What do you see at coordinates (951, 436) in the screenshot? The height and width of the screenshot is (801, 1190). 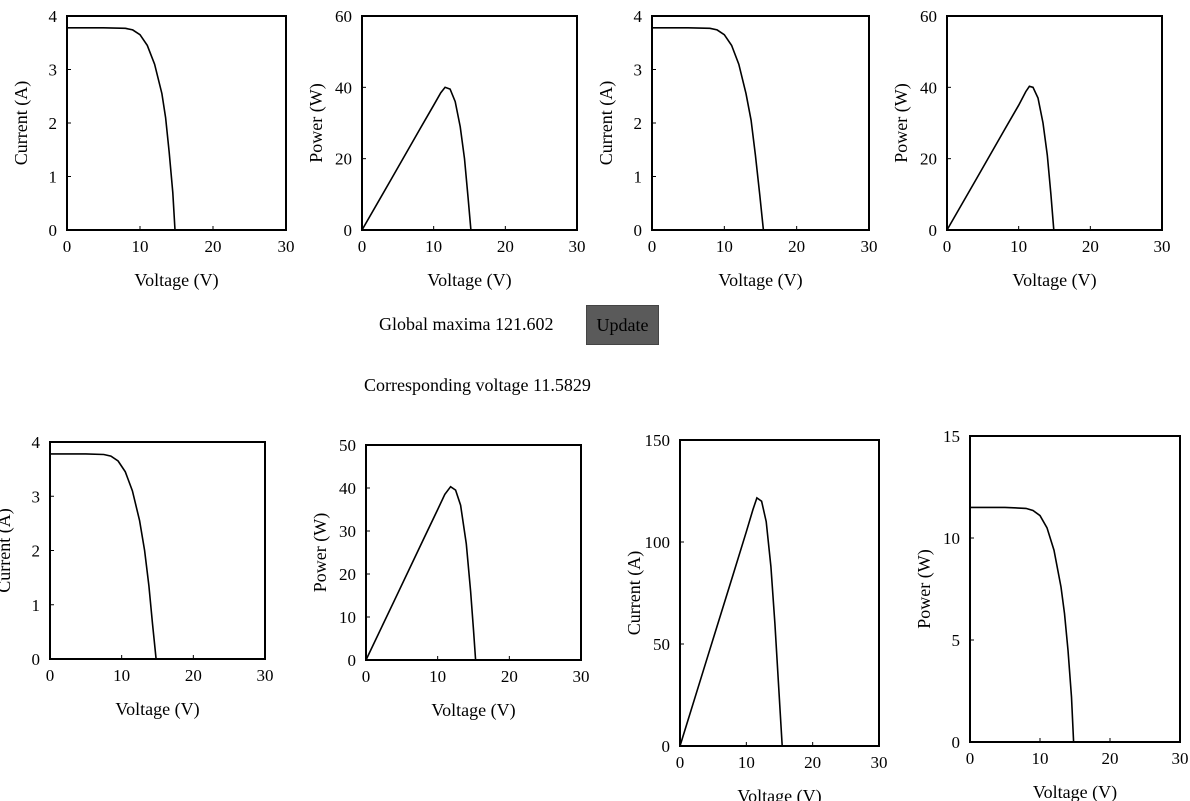 I see `y-tick-label: 15` at bounding box center [951, 436].